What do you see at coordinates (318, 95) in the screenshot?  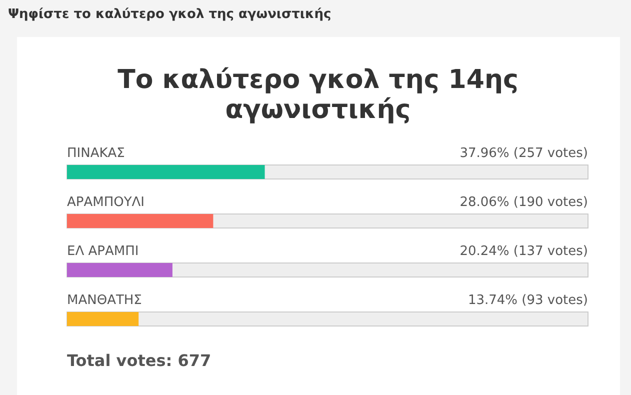 I see `chart-title: Το καλύτερο γκολ της 14ης αγωνιστικής` at bounding box center [318, 95].